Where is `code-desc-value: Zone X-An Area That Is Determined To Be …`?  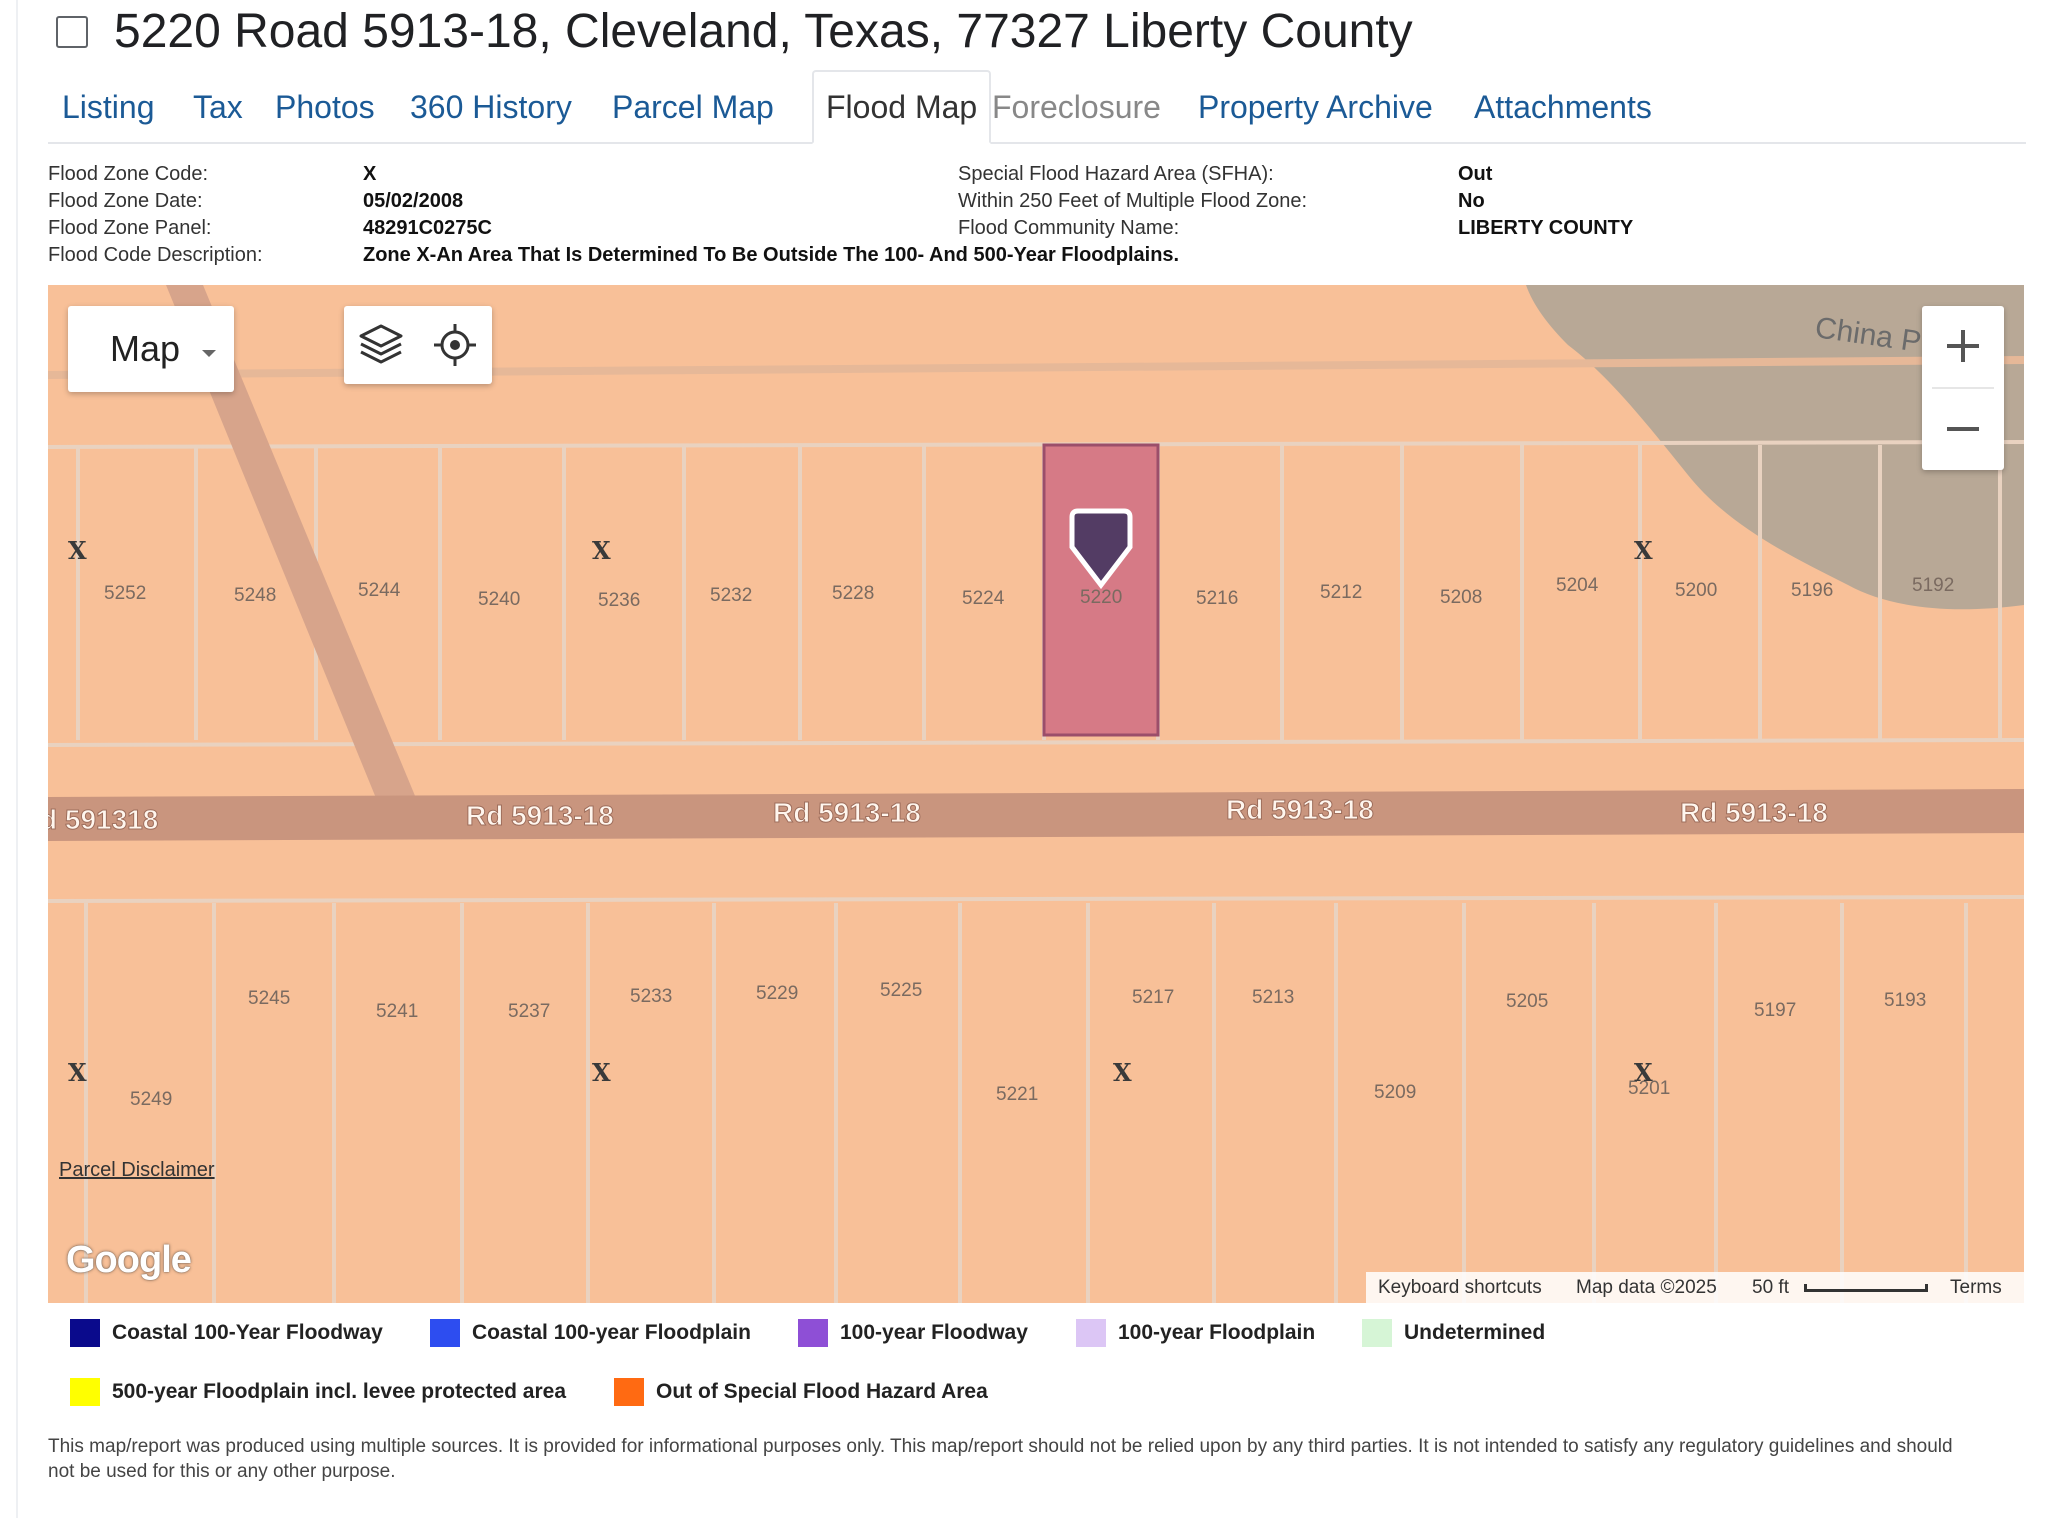
code-desc-value: Zone X-An Area That Is Determined To Be … is located at coordinates (771, 255).